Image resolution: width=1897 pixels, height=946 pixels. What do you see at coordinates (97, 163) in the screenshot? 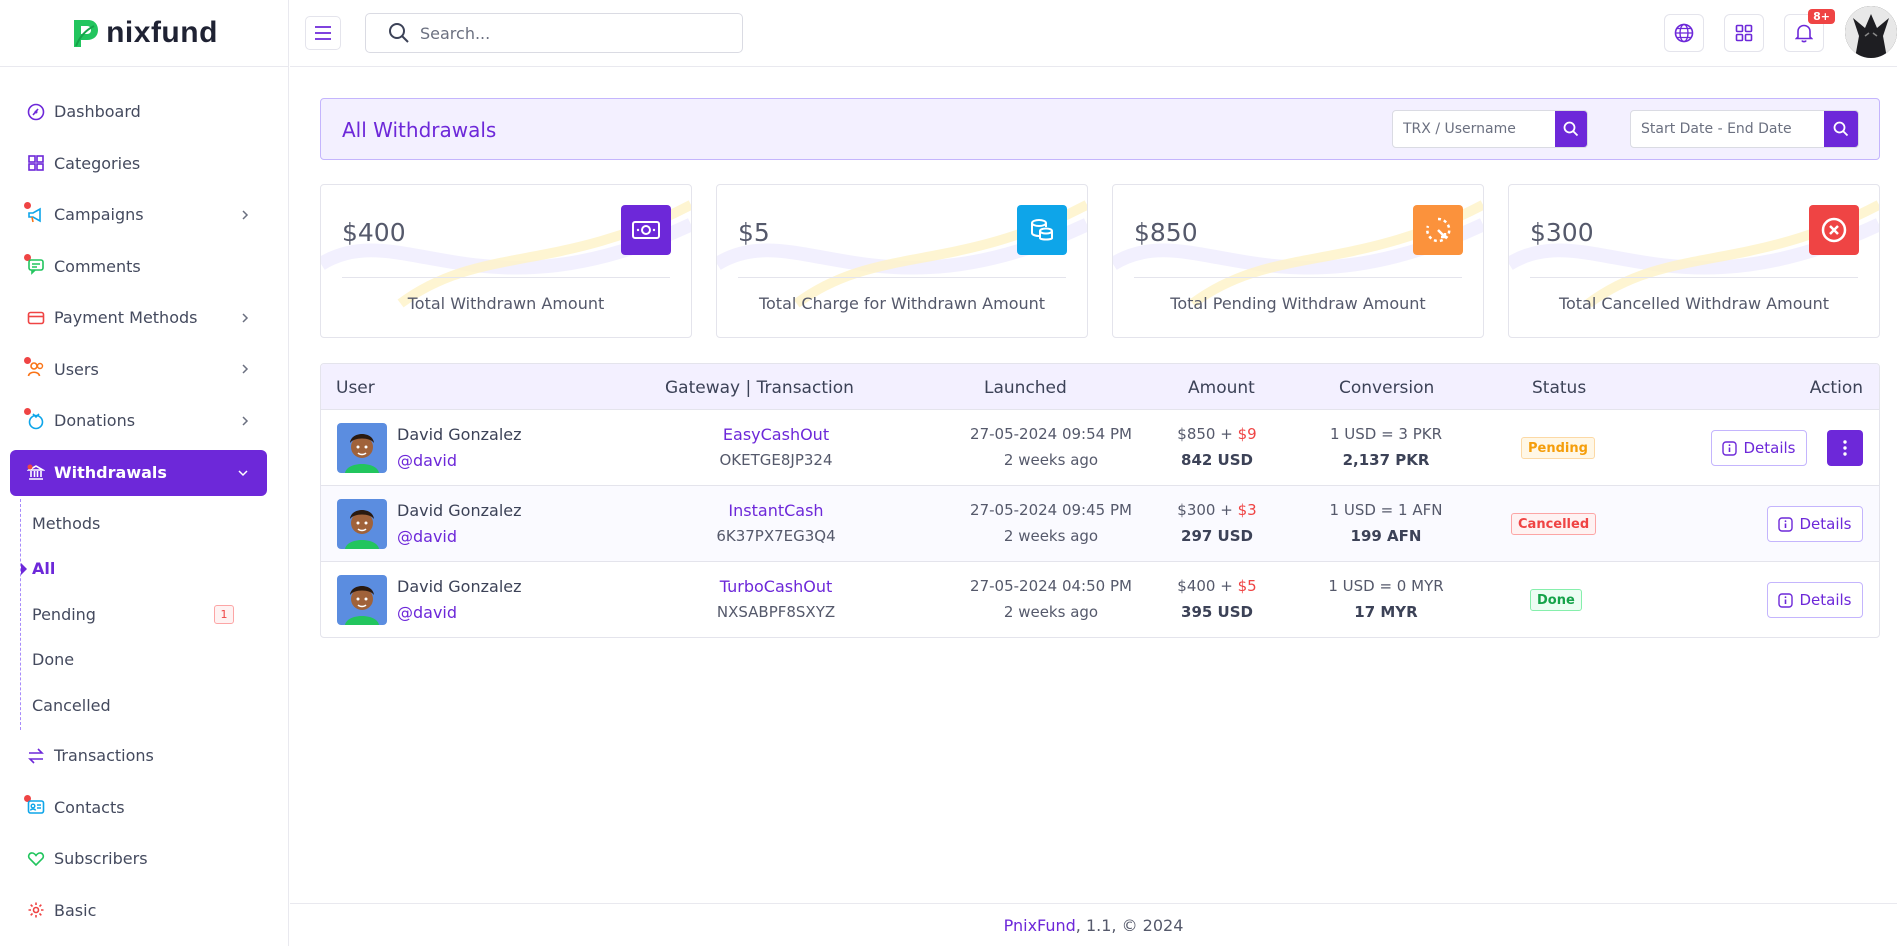
I see `sidebar-item-label: Categories` at bounding box center [97, 163].